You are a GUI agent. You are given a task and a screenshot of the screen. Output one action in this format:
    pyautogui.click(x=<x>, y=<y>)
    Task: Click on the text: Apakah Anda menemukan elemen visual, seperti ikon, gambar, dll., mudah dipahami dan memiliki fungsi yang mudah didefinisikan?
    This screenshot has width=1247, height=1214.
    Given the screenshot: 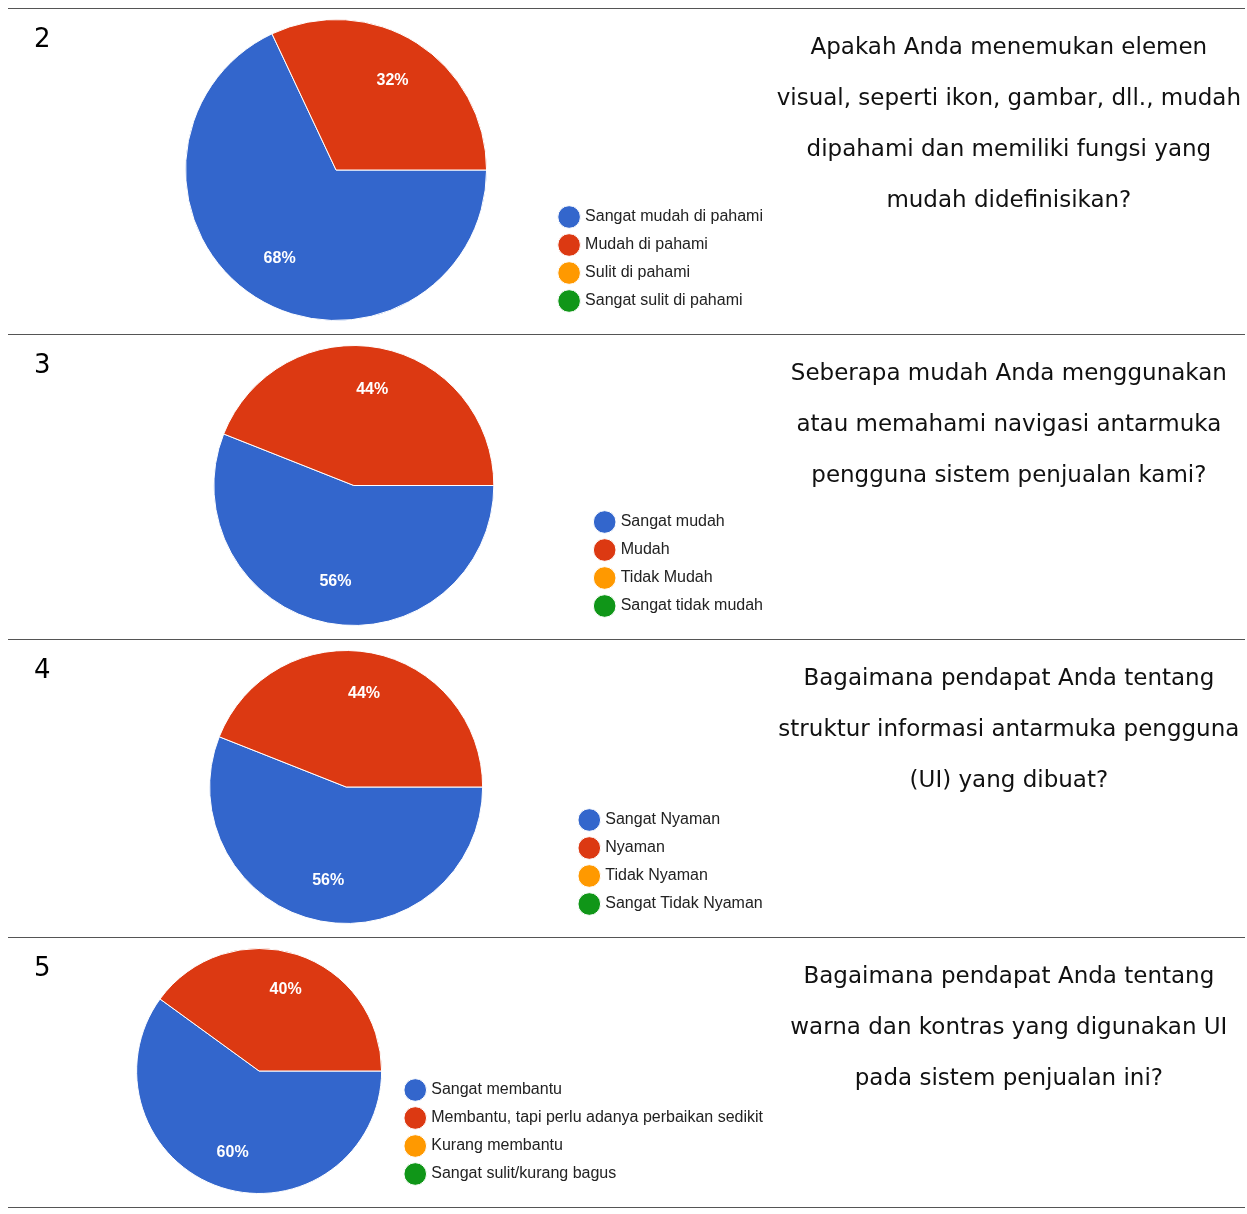 What is the action you would take?
    pyautogui.click(x=1008, y=123)
    